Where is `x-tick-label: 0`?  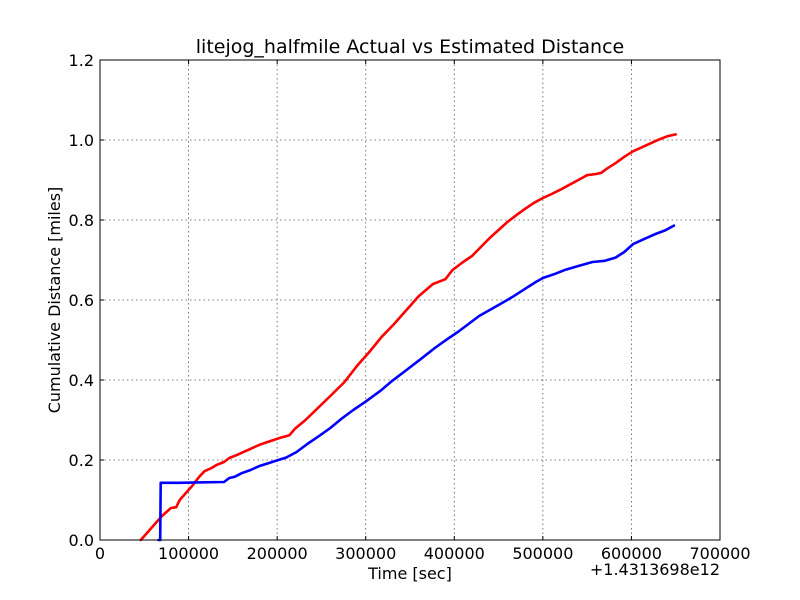
x-tick-label: 0 is located at coordinates (100, 553).